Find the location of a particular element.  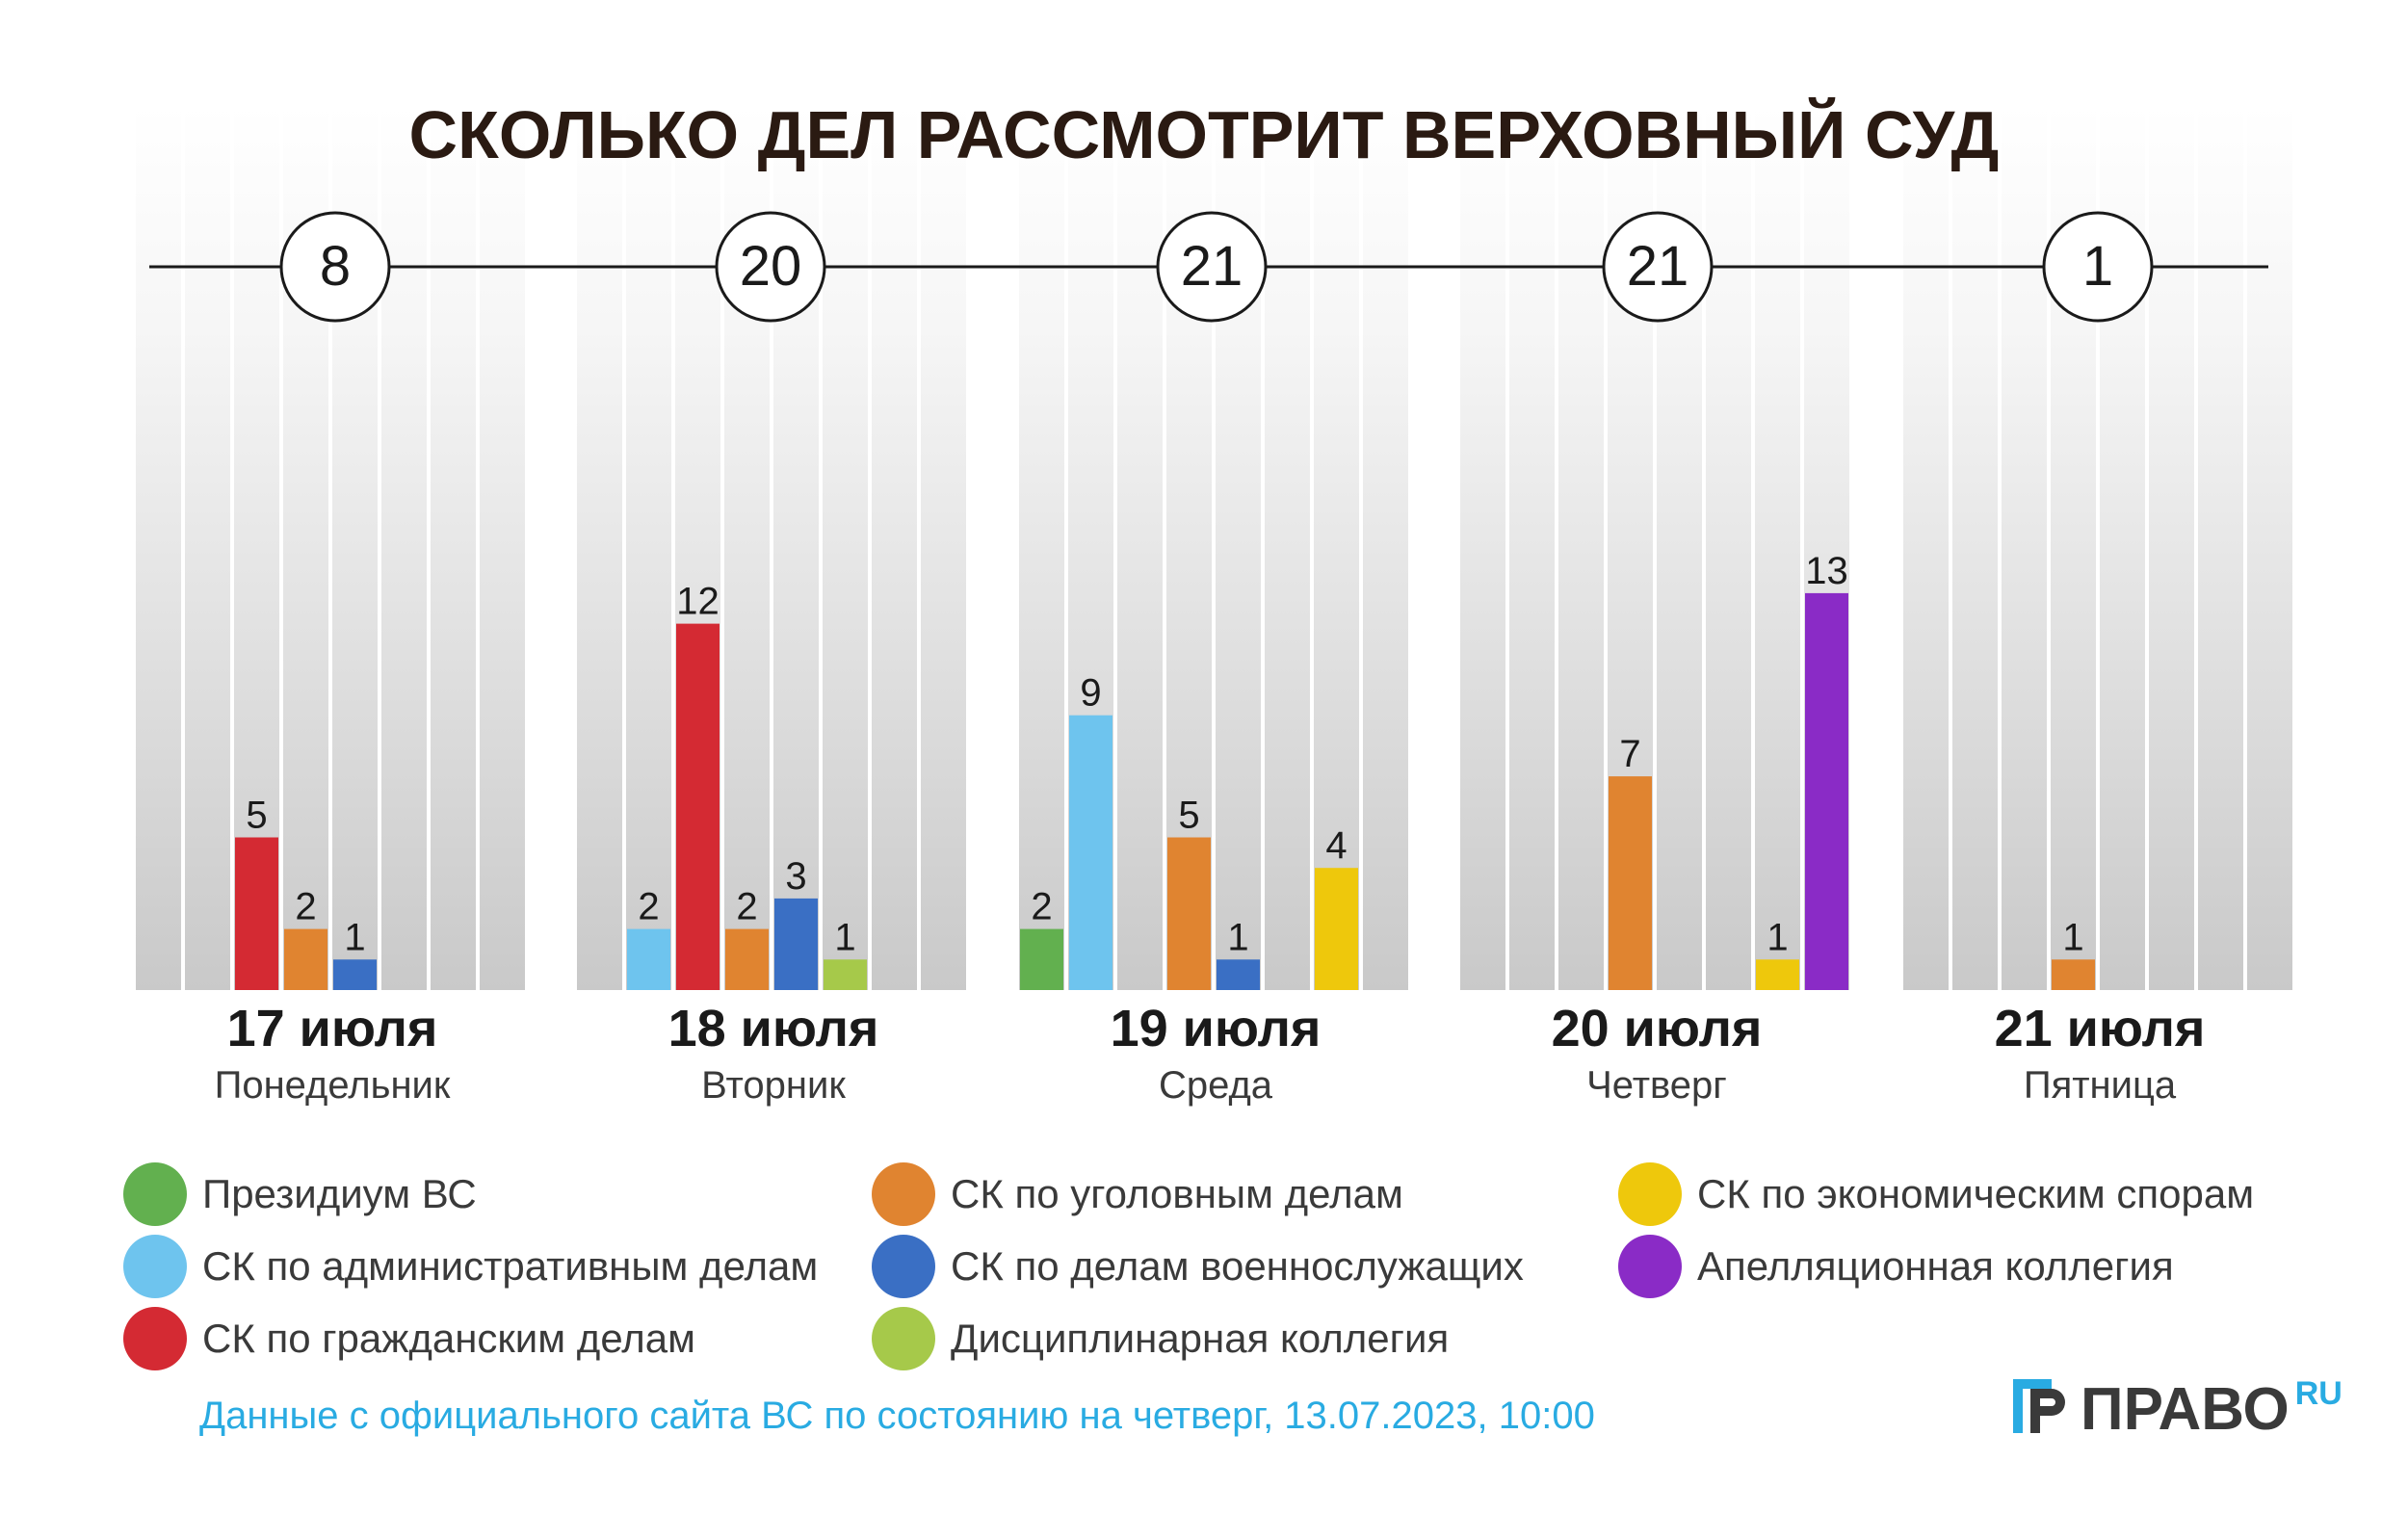

weekday-label: Вторник is located at coordinates (773, 1085).